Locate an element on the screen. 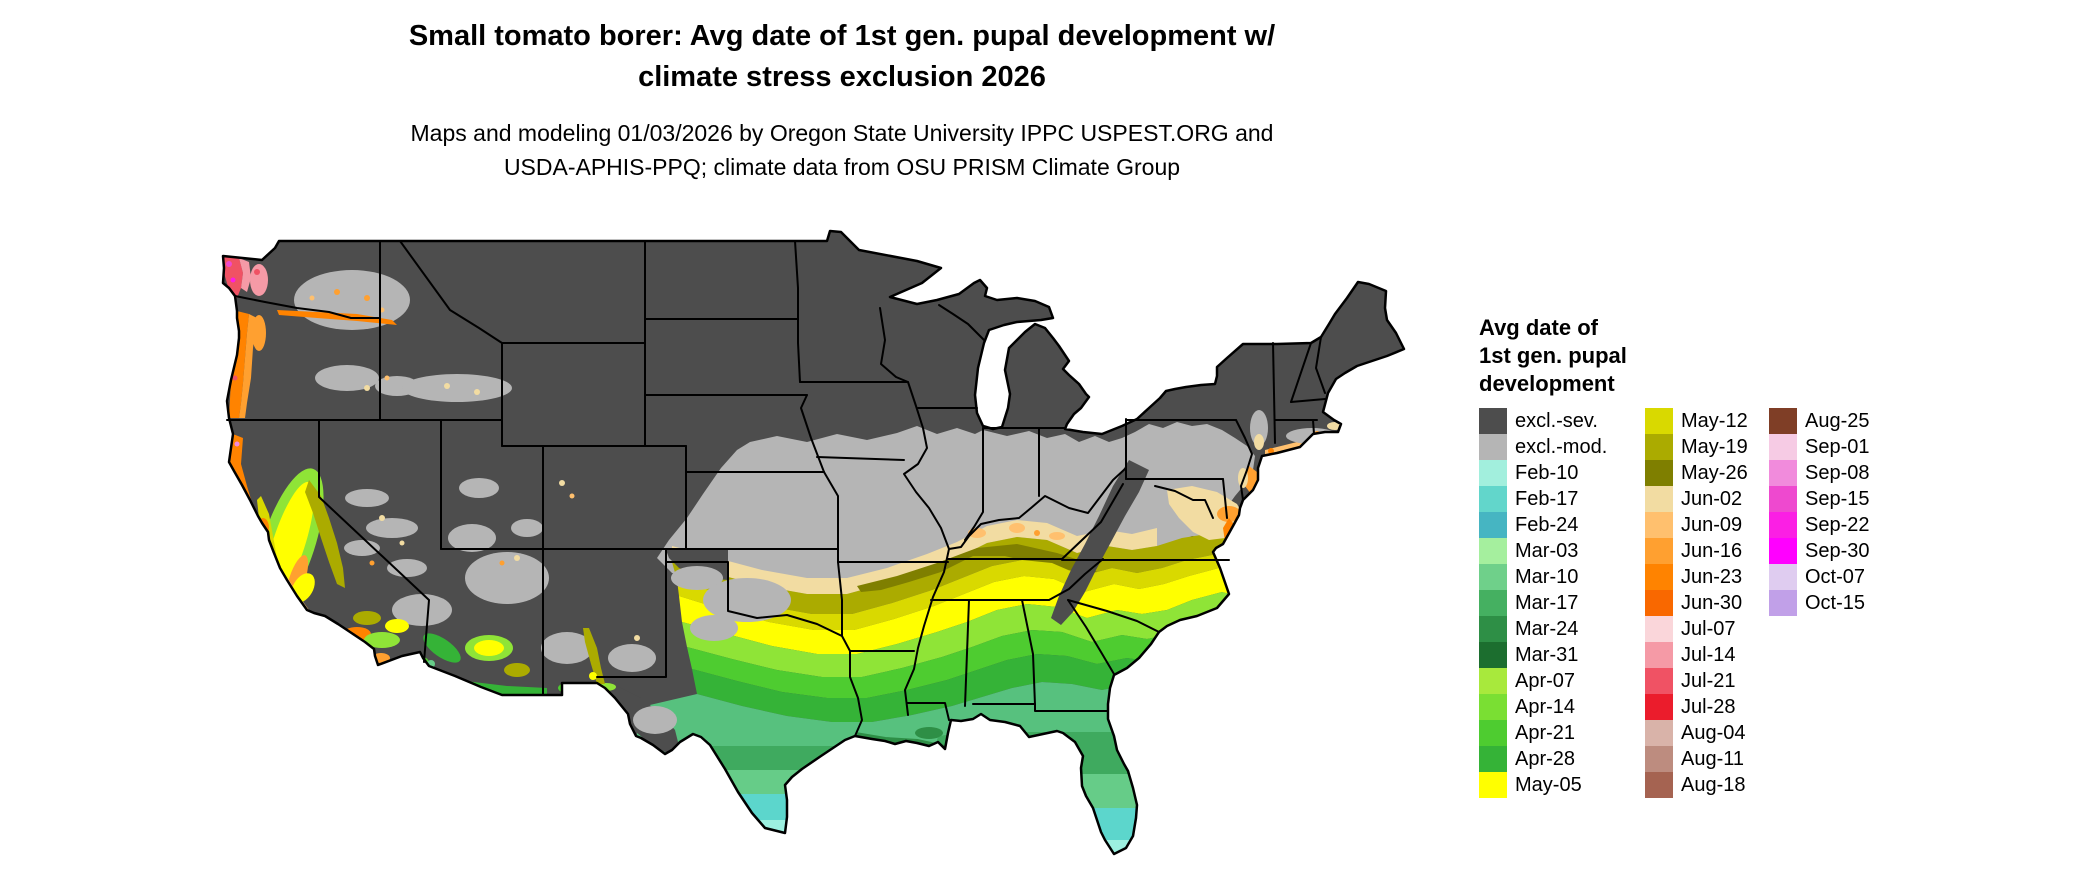 The width and height of the screenshot is (2100, 892). legend-entry: Mar-03 is located at coordinates (1543, 551).